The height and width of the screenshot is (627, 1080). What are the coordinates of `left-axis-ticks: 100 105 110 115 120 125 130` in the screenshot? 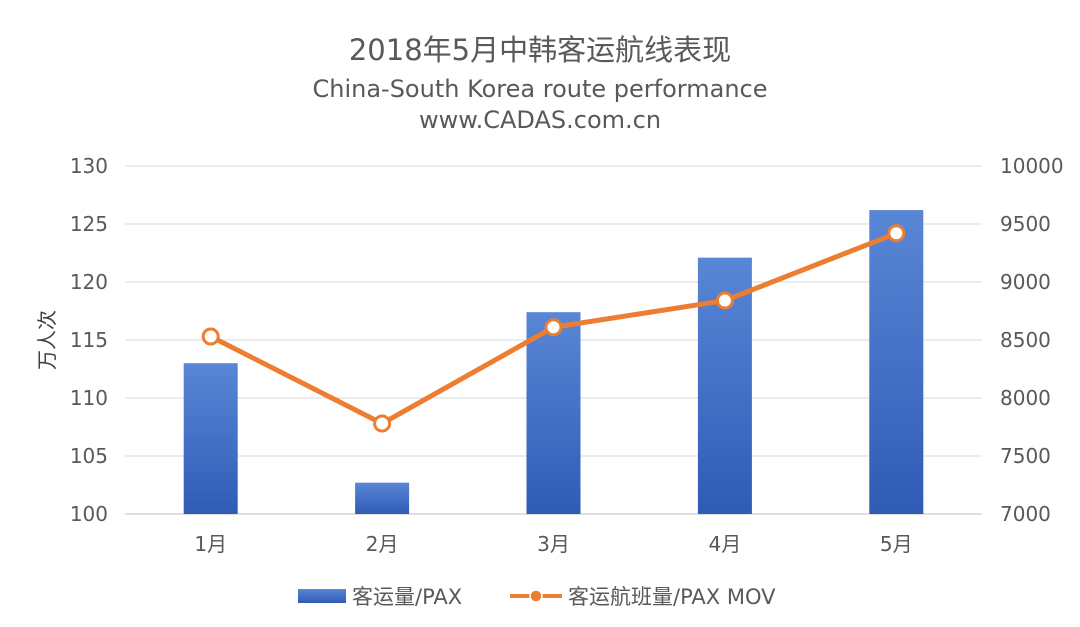 It's located at (89, 340).